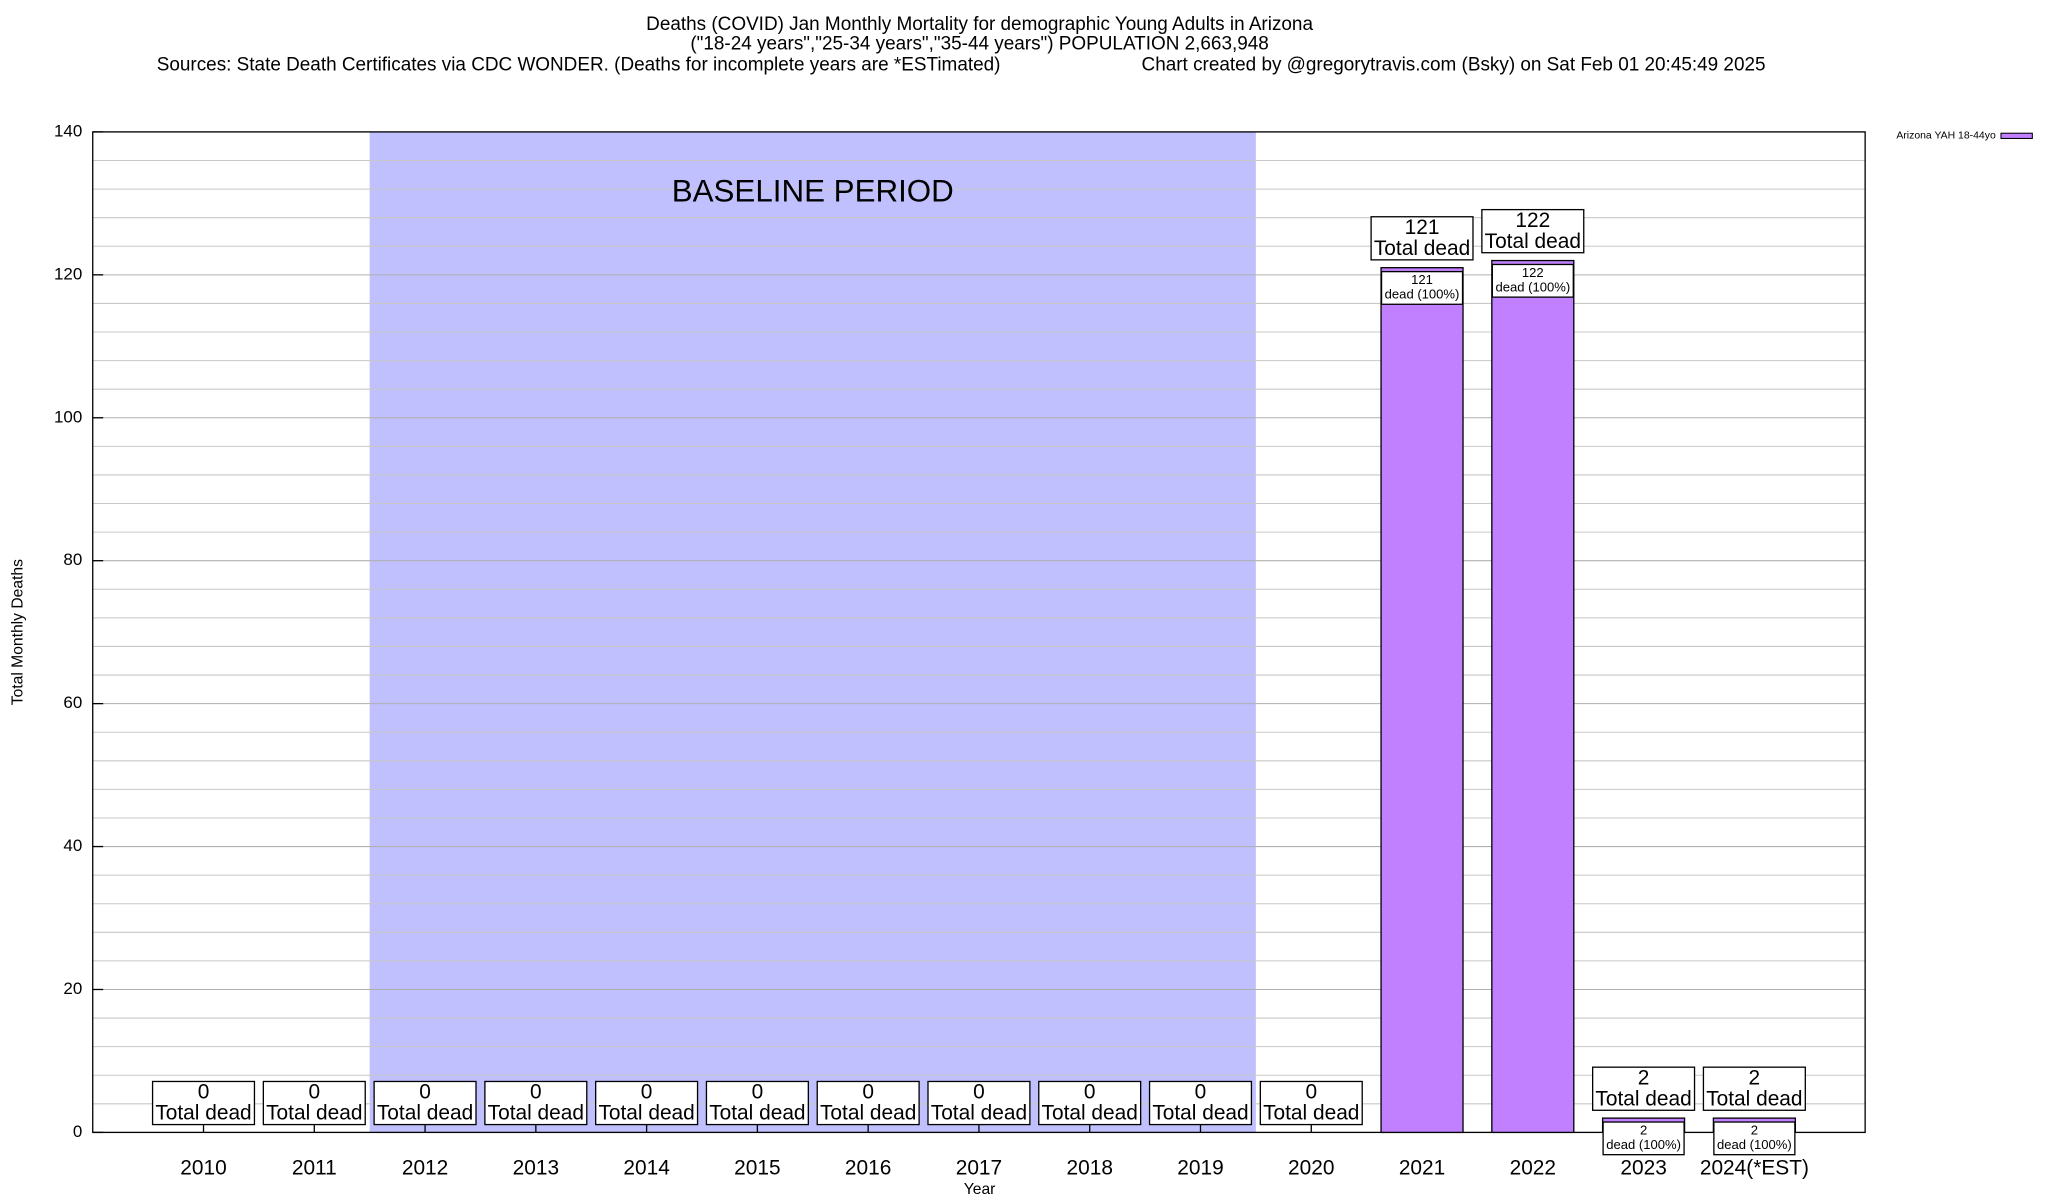 This screenshot has width=2048, height=1200. Describe the element at coordinates (1200, 1167) in the screenshot. I see `x-tick-label: 2019` at that location.